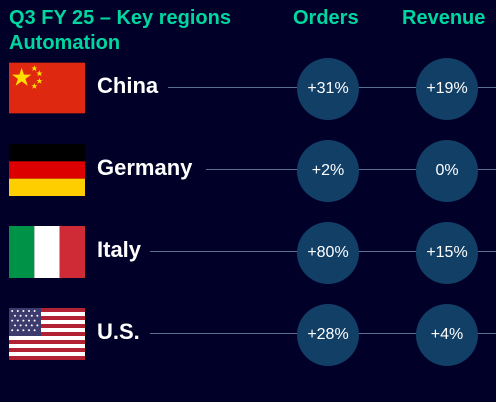  Describe the element at coordinates (120, 31) in the screenshot. I see `page-title: Q3 FY 25 – Key regions Automation` at that location.